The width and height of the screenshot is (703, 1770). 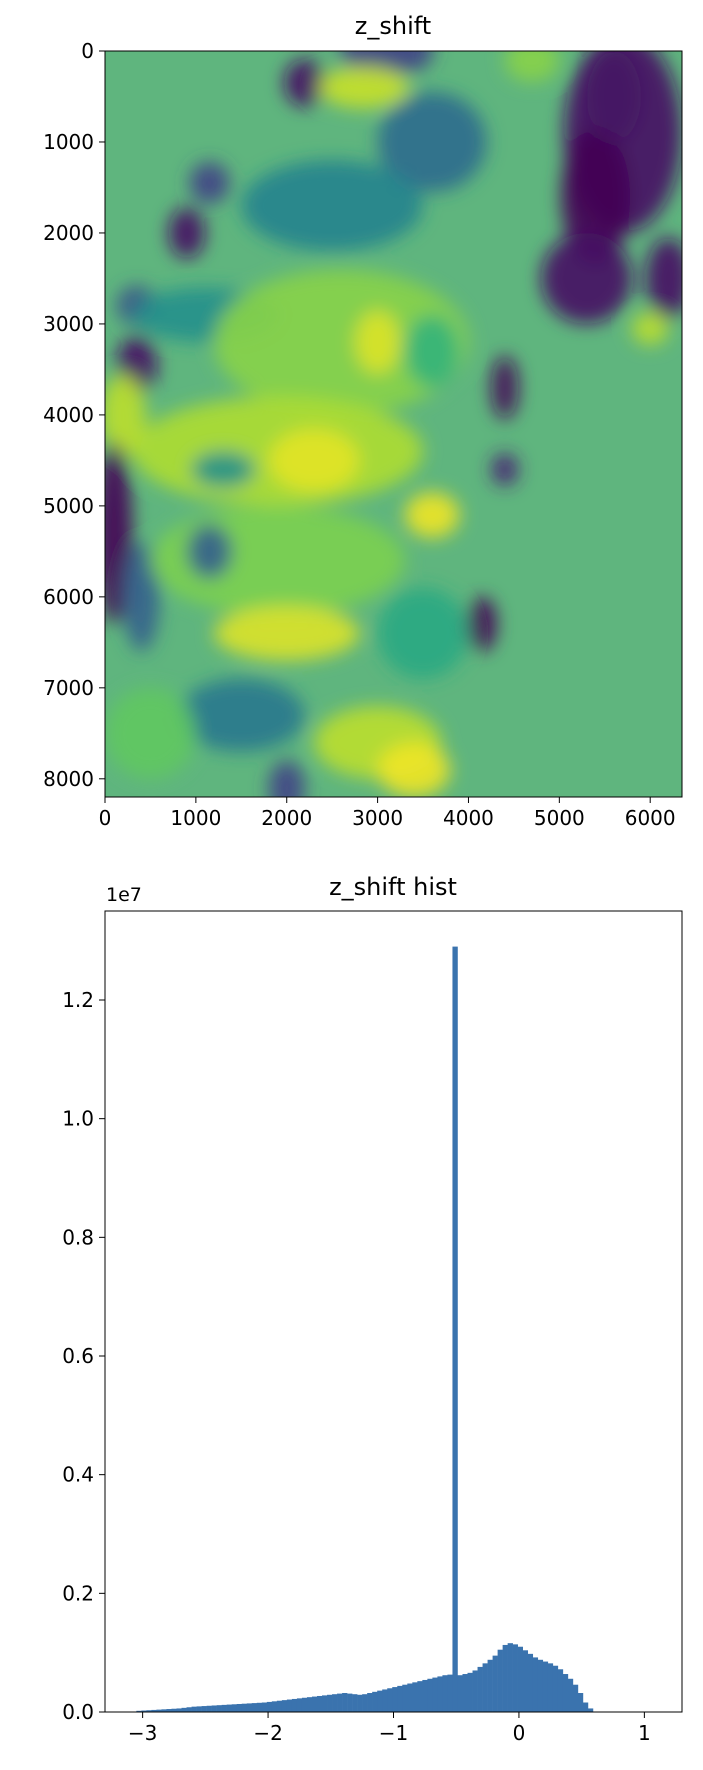 I want to click on histogram-y-tick-label: 0.0, so click(x=78, y=1712).